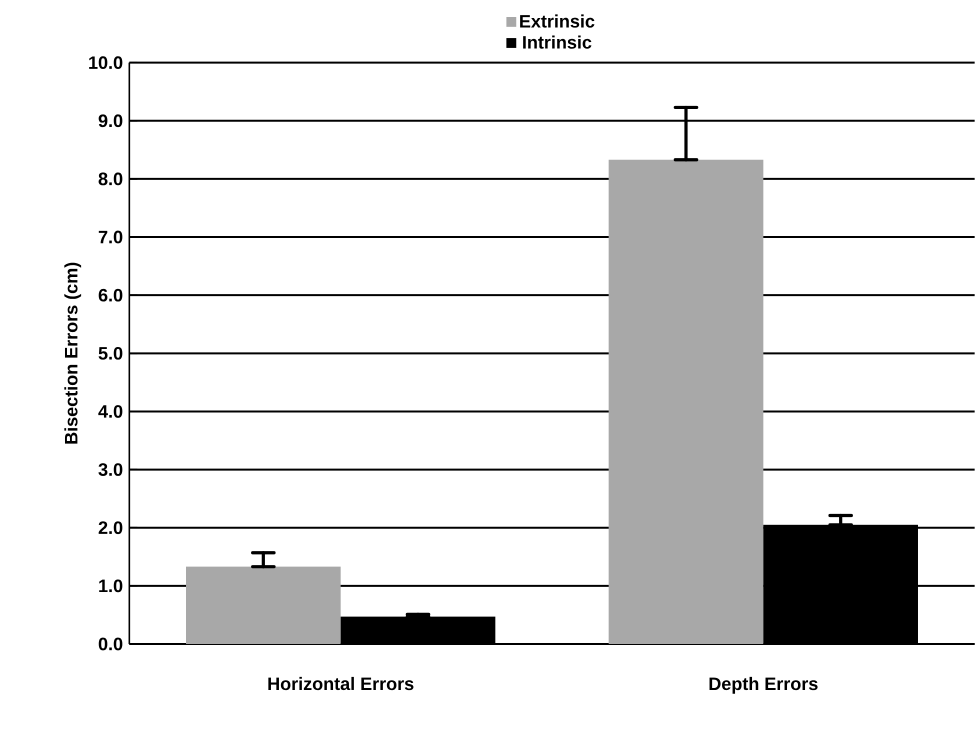 The height and width of the screenshot is (737, 976). What do you see at coordinates (110, 585) in the screenshot?
I see `y-tick-label: 1.0` at bounding box center [110, 585].